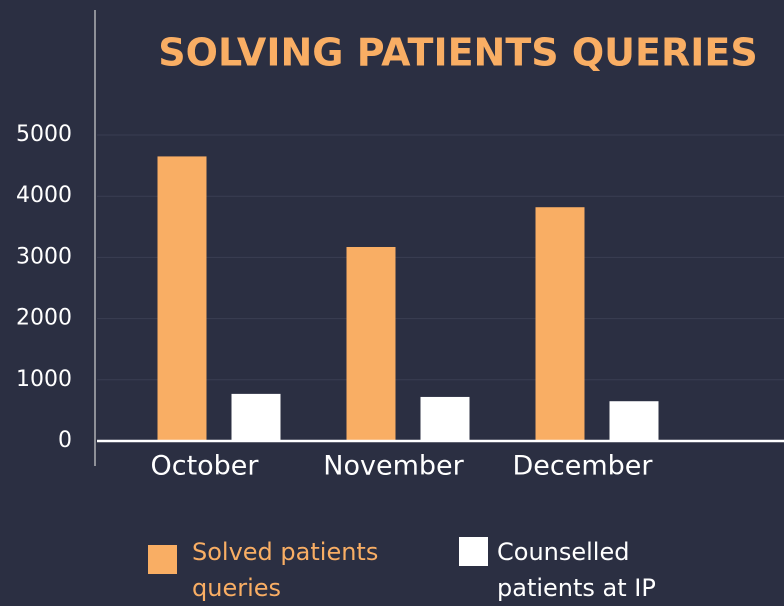 This screenshot has height=606, width=784. What do you see at coordinates (457, 53) in the screenshot?
I see `chart-title: SOLVING PATIENTS QUERIES` at bounding box center [457, 53].